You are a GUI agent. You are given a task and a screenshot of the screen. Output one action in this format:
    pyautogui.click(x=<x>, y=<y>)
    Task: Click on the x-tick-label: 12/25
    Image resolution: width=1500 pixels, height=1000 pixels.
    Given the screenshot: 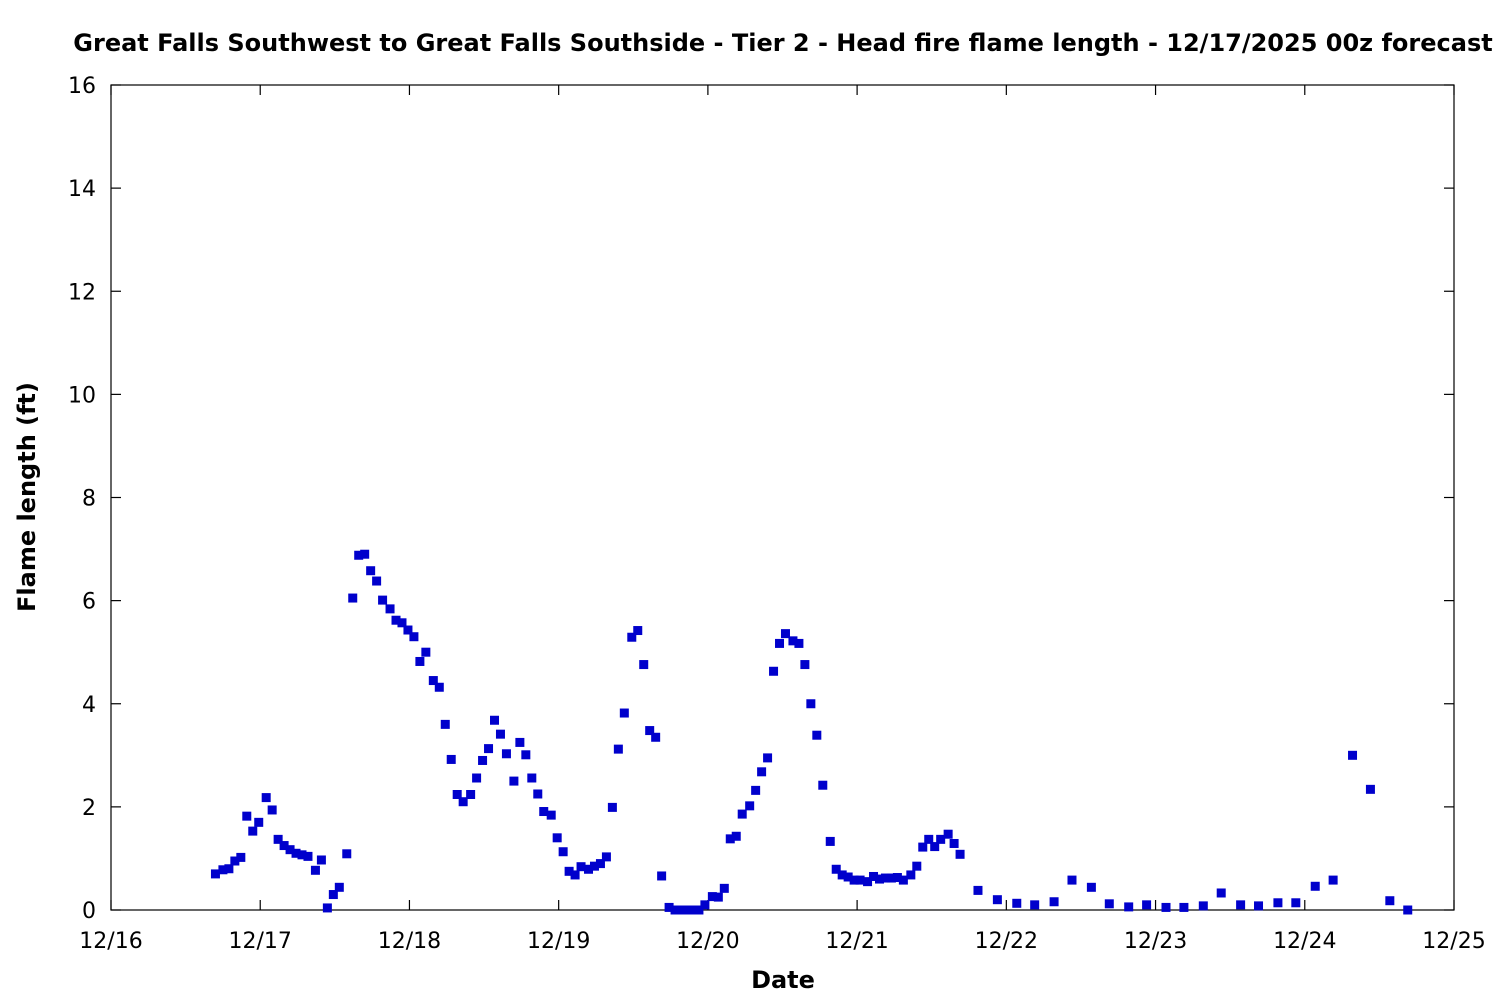 What is the action you would take?
    pyautogui.click(x=1453, y=941)
    